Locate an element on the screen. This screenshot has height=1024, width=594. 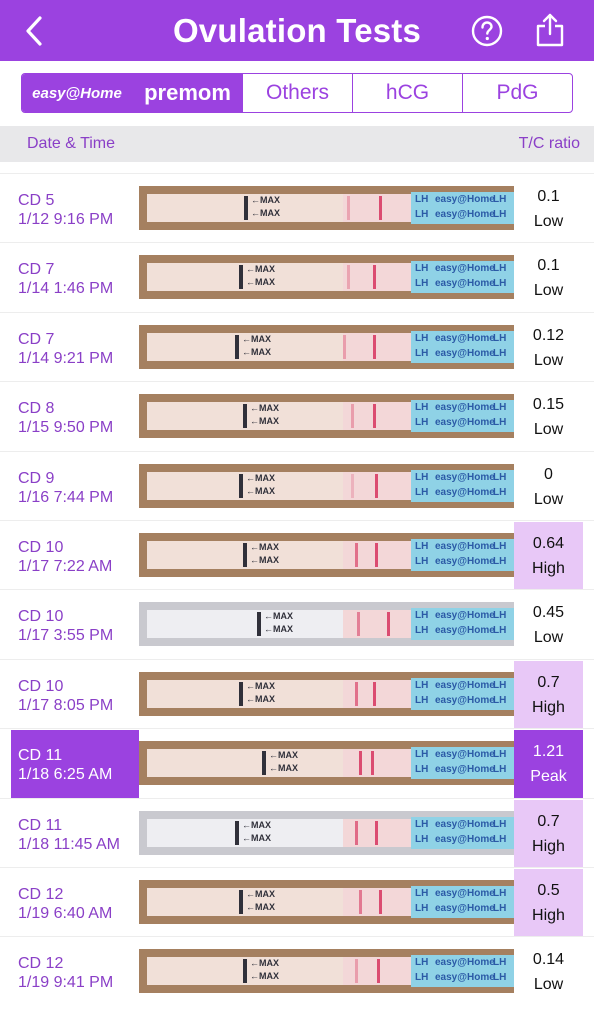
tc-ratio-value: 0.1 is located at coordinates (548, 266).